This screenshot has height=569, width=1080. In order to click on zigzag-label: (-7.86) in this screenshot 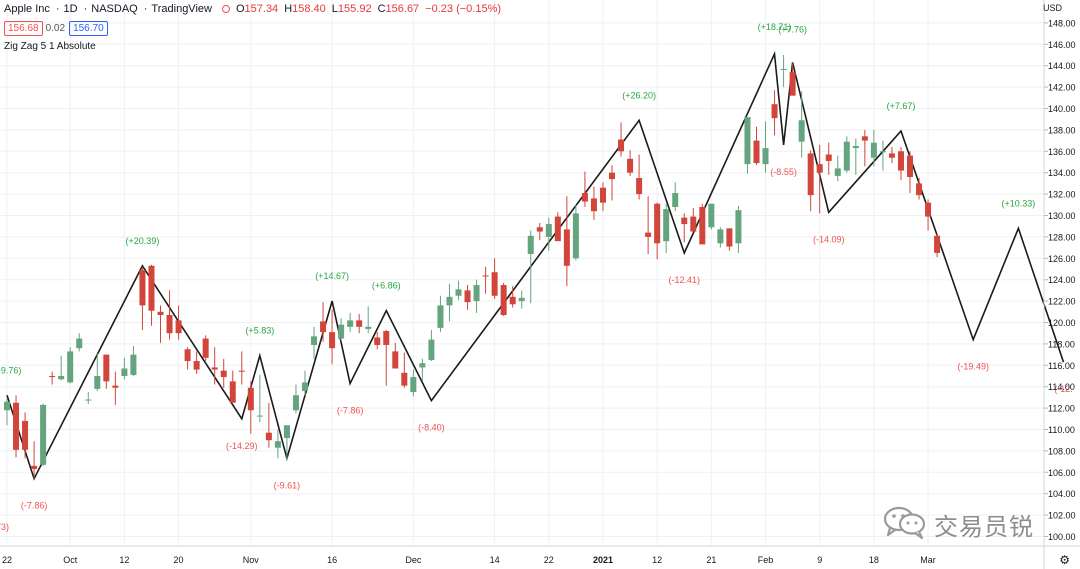, I will do `click(34, 506)`.